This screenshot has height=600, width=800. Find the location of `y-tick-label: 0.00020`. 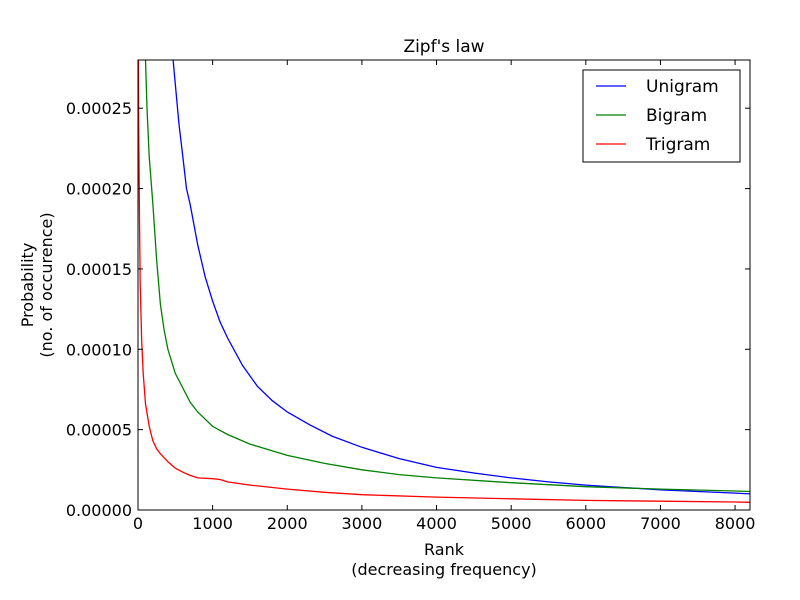

y-tick-label: 0.00020 is located at coordinates (99, 189).